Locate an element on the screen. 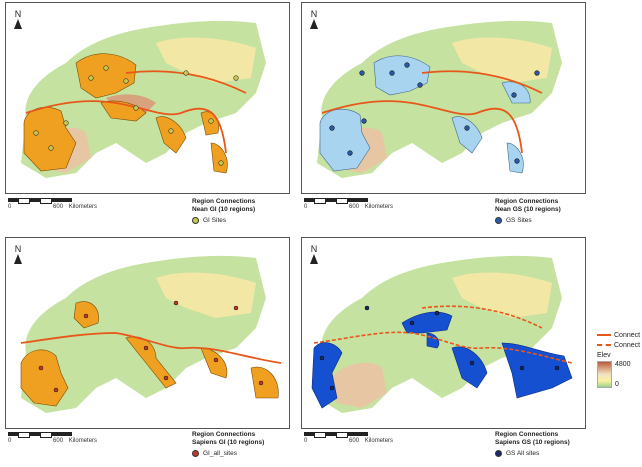 Image resolution: width=642 pixels, height=467 pixels. connect-solid-icon is located at coordinates (604, 335).